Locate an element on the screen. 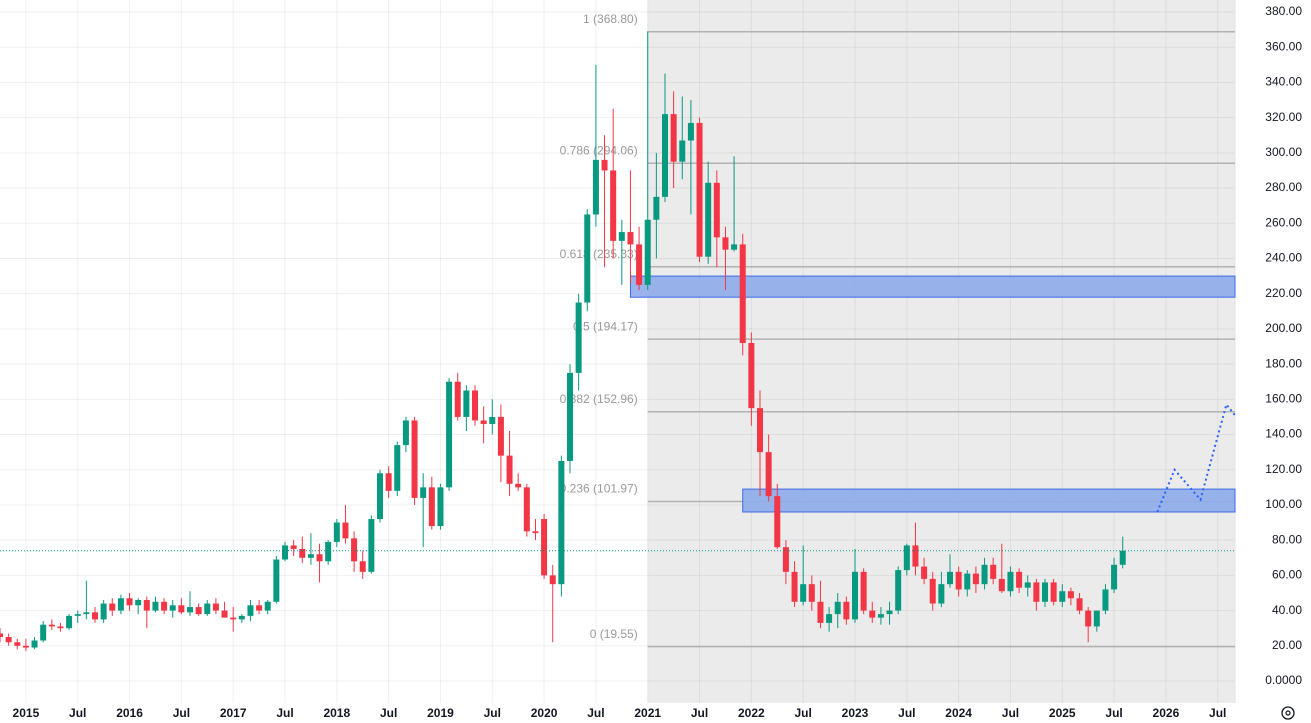 Image resolution: width=1311 pixels, height=723 pixels. y-tick-label: 300.00 is located at coordinates (1283, 152).